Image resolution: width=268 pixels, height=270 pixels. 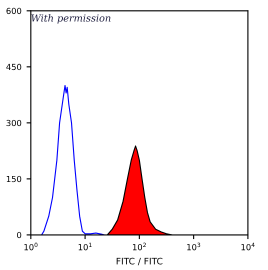 What do you see at coordinates (19, 235) in the screenshot?
I see `y-tick-label: 0` at bounding box center [19, 235].